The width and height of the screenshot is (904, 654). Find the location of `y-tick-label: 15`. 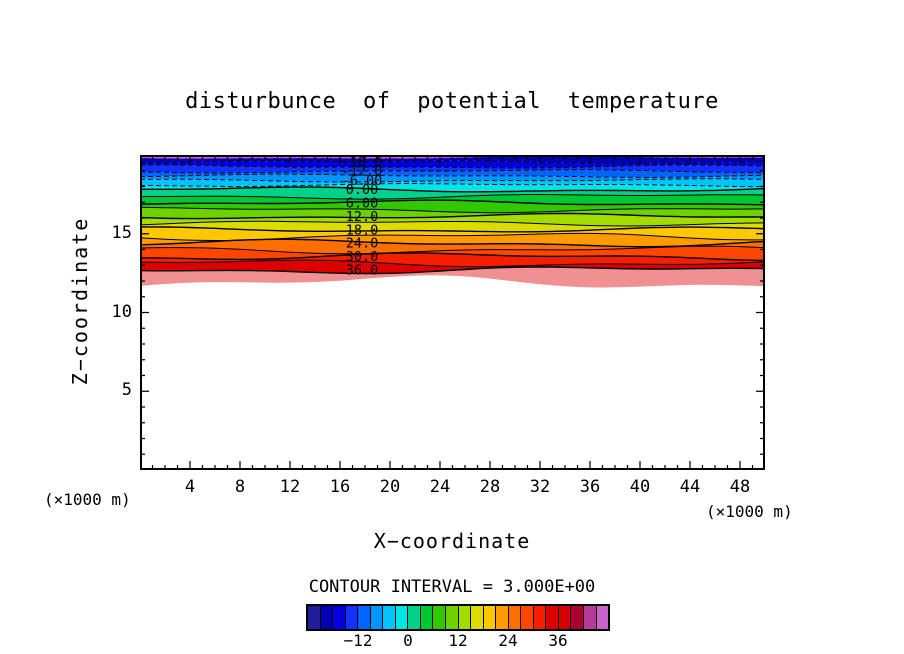

y-tick-label: 15 is located at coordinates (121, 232).